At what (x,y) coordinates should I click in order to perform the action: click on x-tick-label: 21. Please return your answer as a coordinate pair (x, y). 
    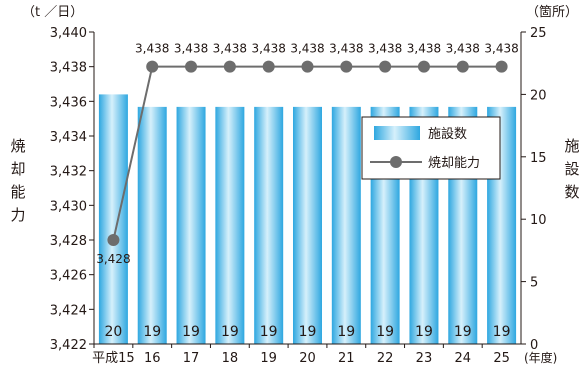
    Looking at the image, I should click on (346, 358).